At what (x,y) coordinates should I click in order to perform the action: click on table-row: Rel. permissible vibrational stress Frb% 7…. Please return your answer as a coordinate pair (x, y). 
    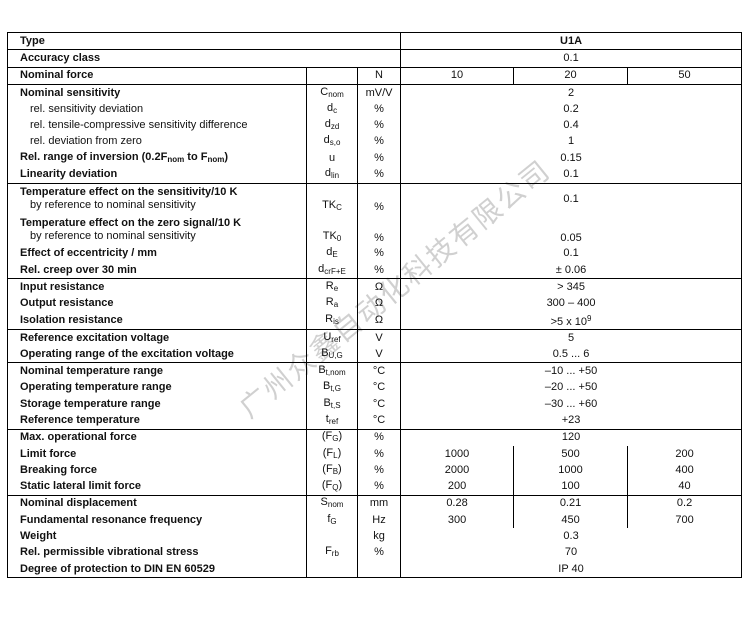
    Looking at the image, I should click on (375, 553).